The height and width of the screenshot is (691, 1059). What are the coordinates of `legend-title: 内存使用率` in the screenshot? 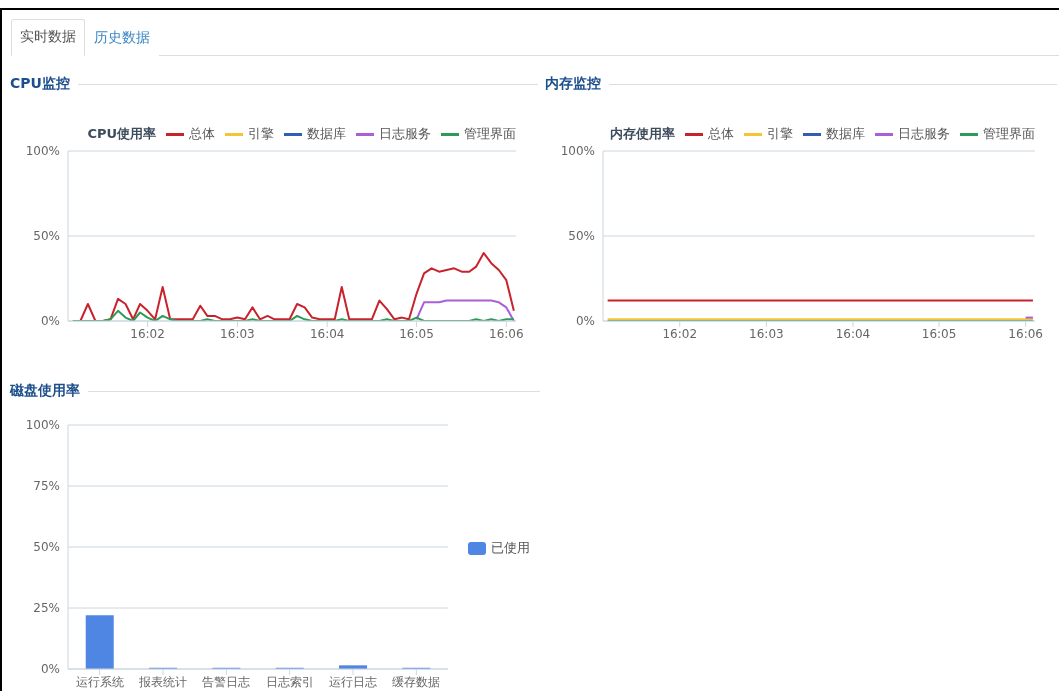 It's located at (642, 134).